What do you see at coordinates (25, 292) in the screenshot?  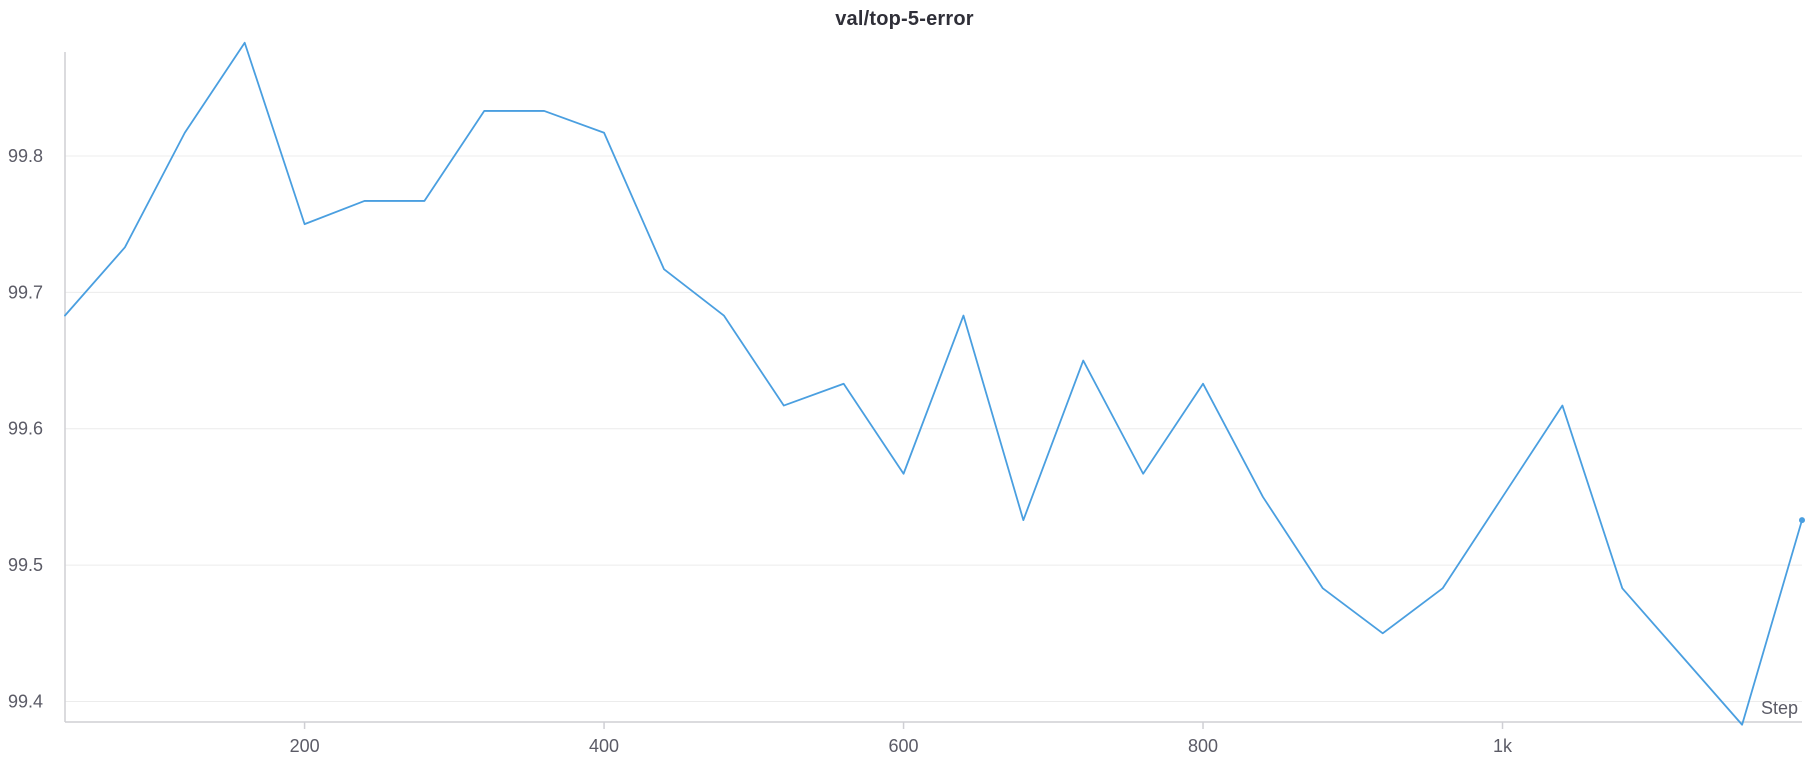 I see `y-tick-label: 99.7` at bounding box center [25, 292].